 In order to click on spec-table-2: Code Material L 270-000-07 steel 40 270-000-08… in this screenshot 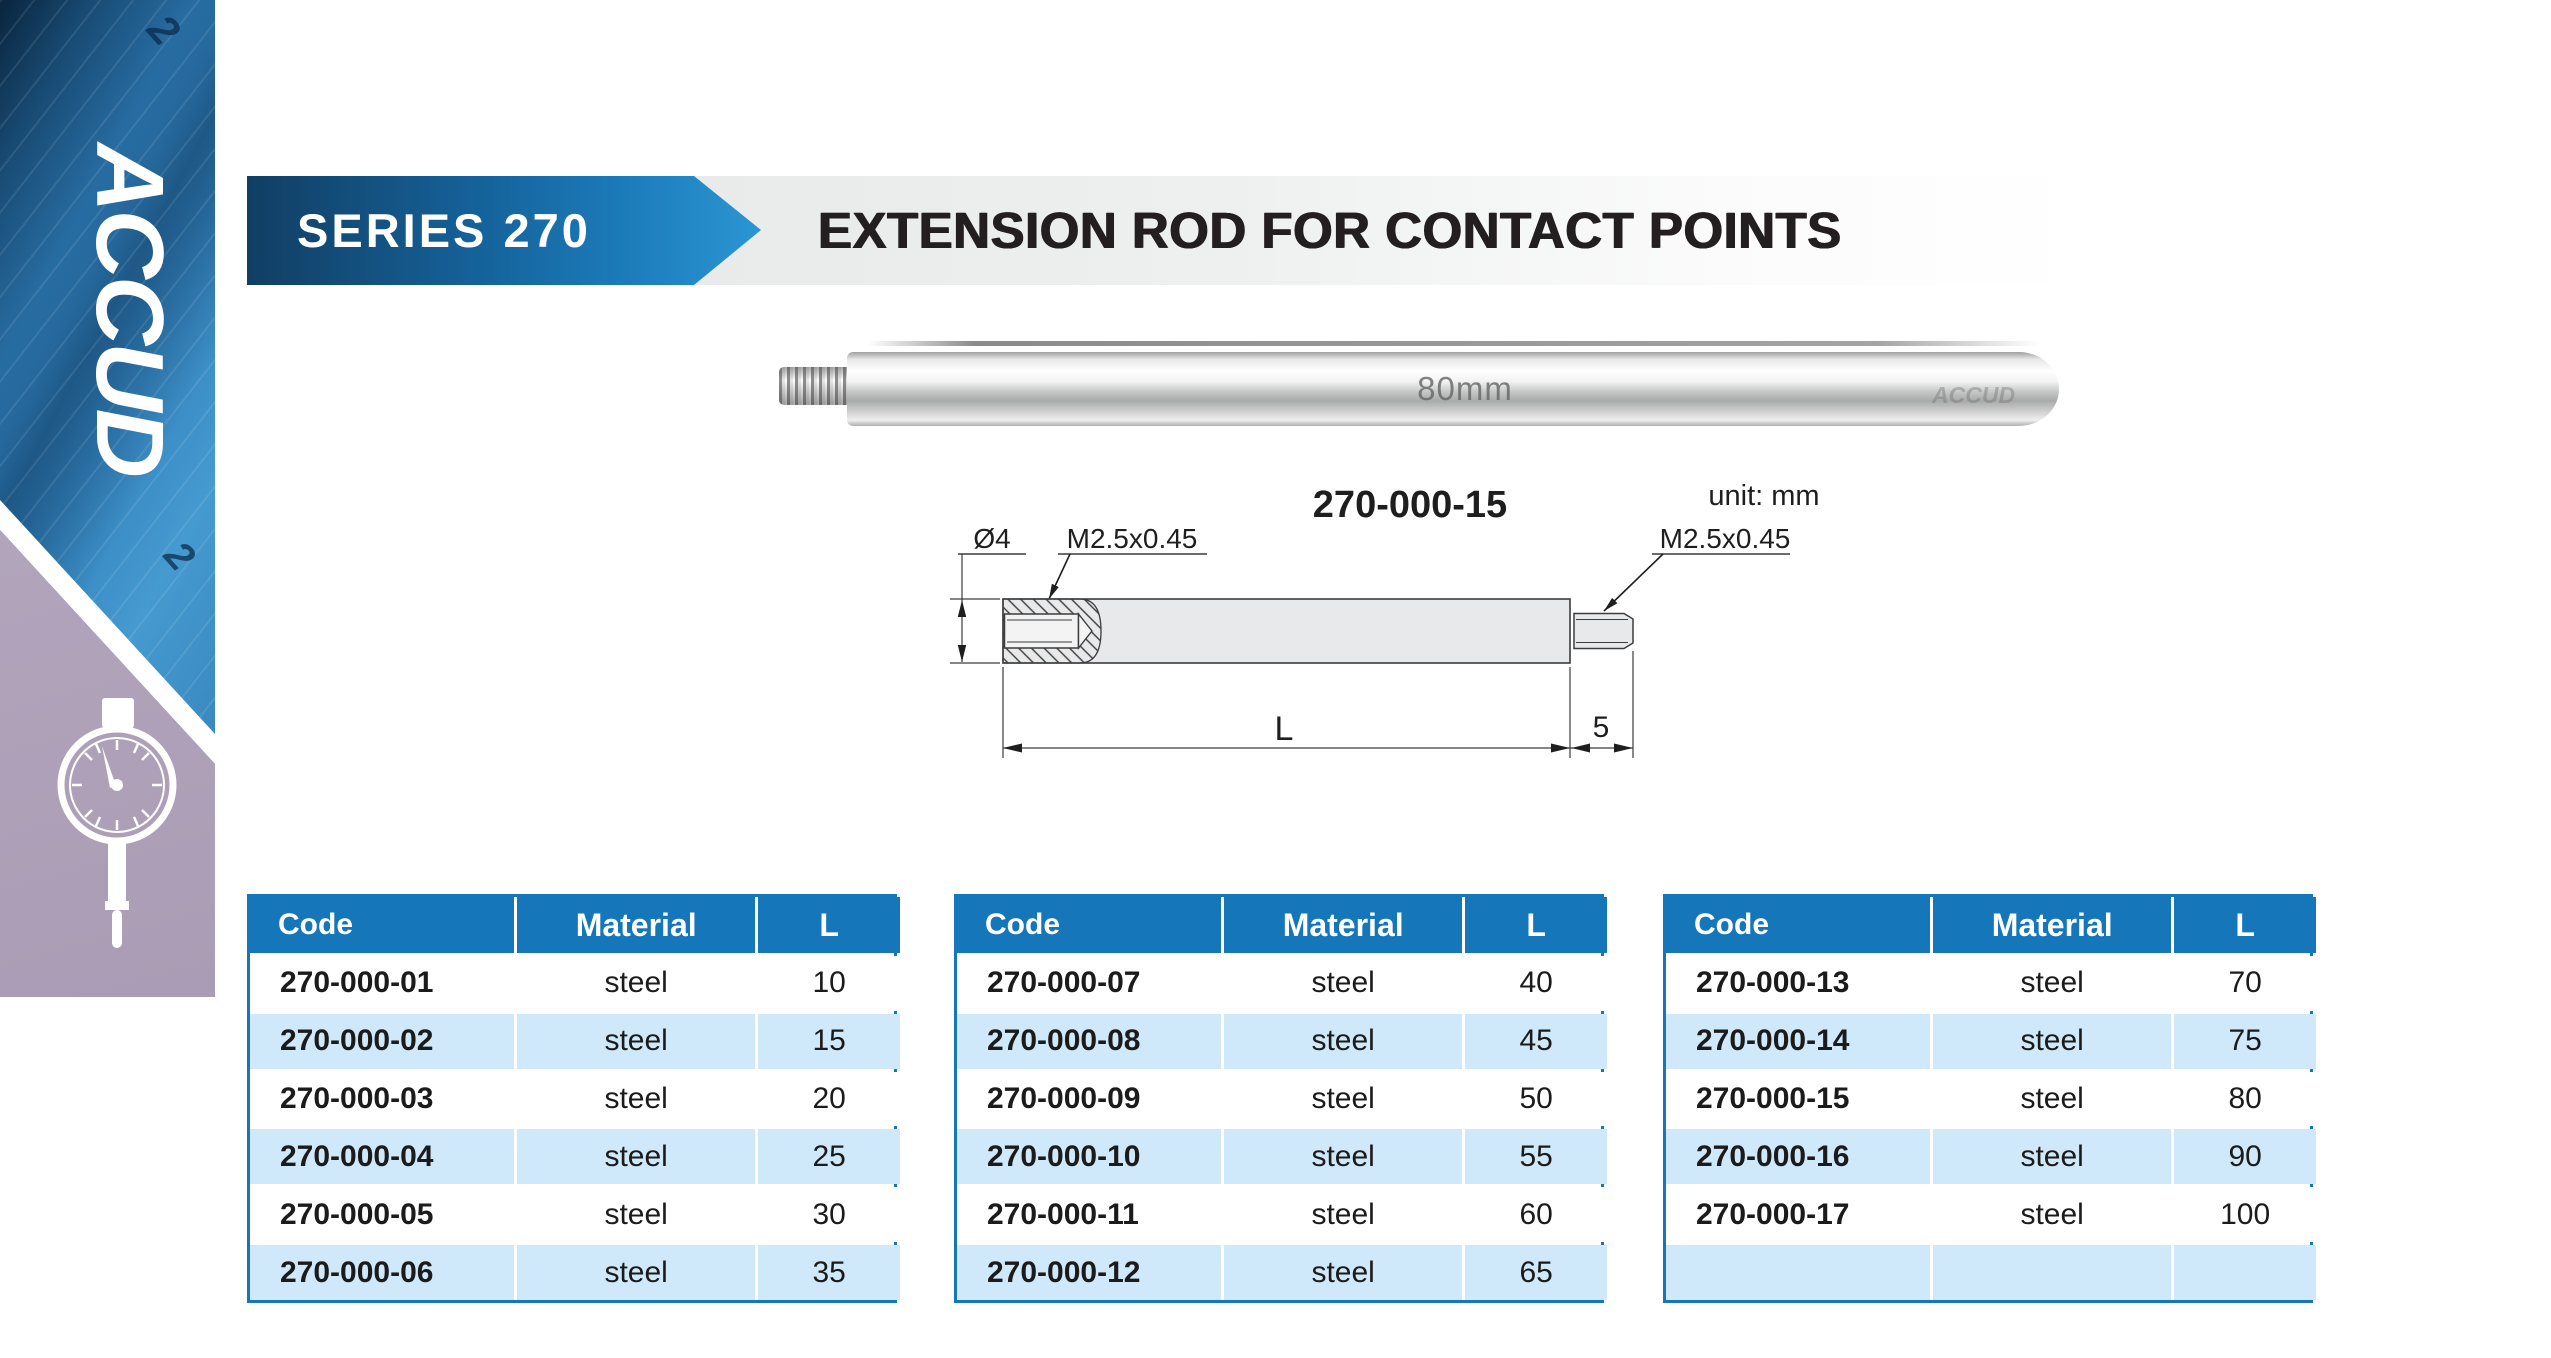, I will do `click(1280, 1098)`.